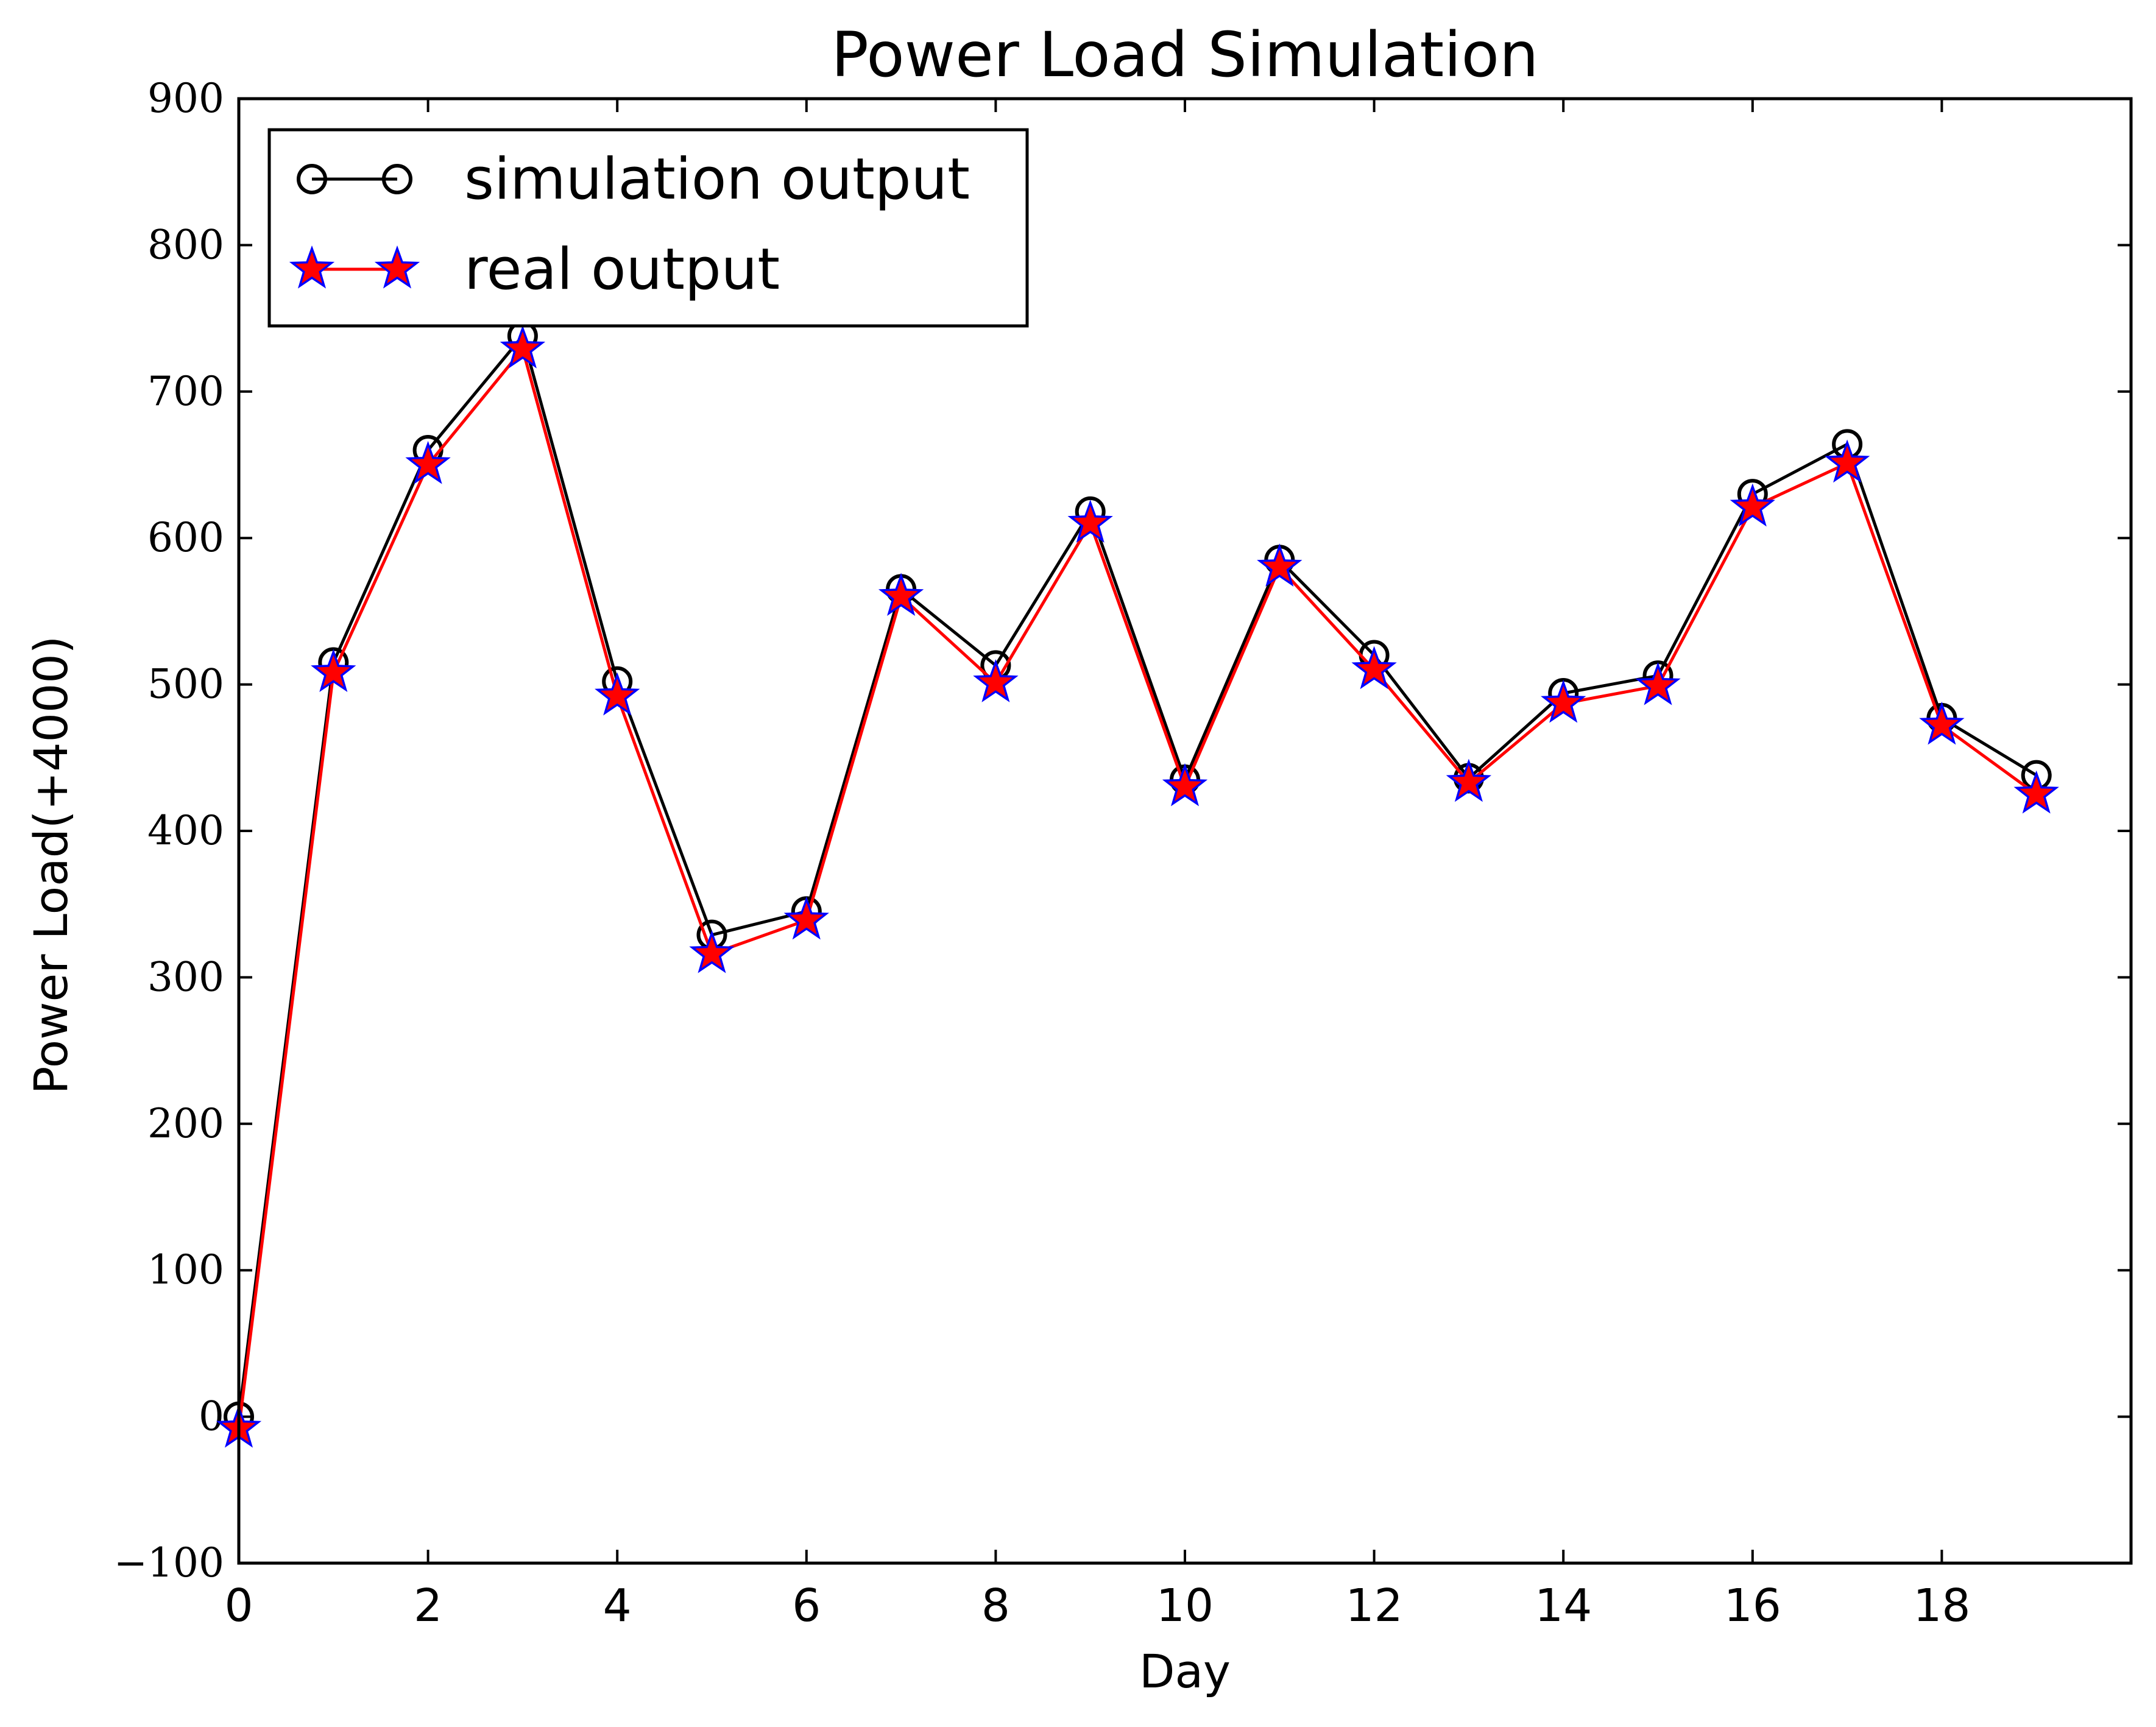 The height and width of the screenshot is (1727, 2156). Describe the element at coordinates (211, 1416) in the screenshot. I see `y-tick-label: 0` at that location.